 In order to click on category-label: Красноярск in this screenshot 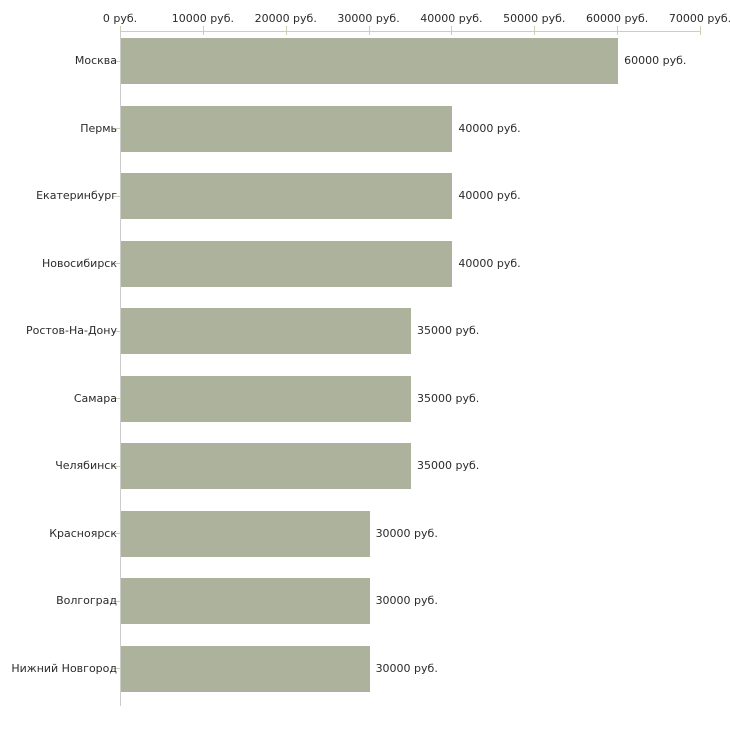, I will do `click(83, 533)`.